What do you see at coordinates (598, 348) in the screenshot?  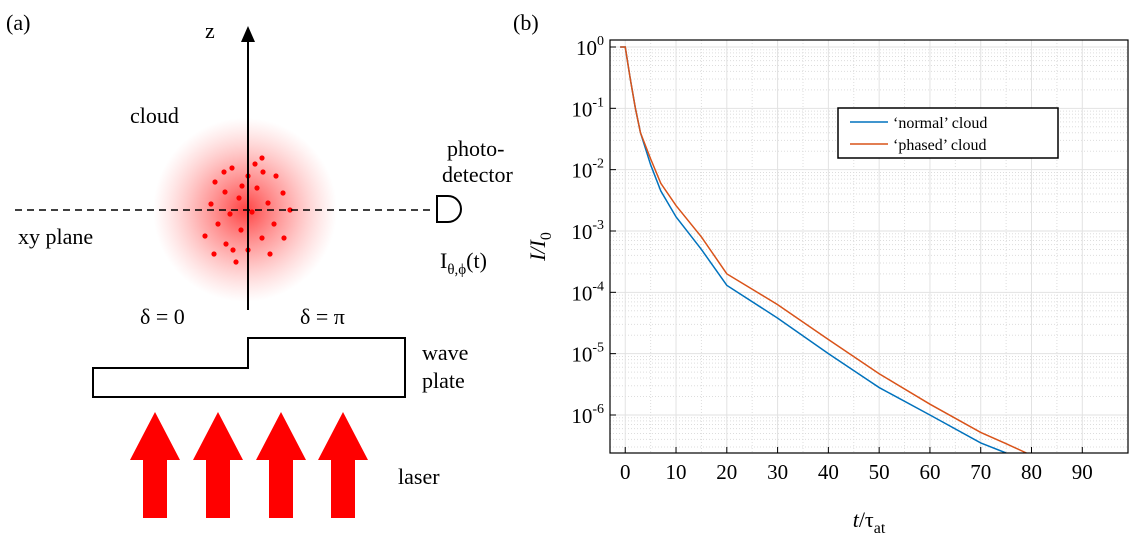 I see `y-tick-power: -5` at bounding box center [598, 348].